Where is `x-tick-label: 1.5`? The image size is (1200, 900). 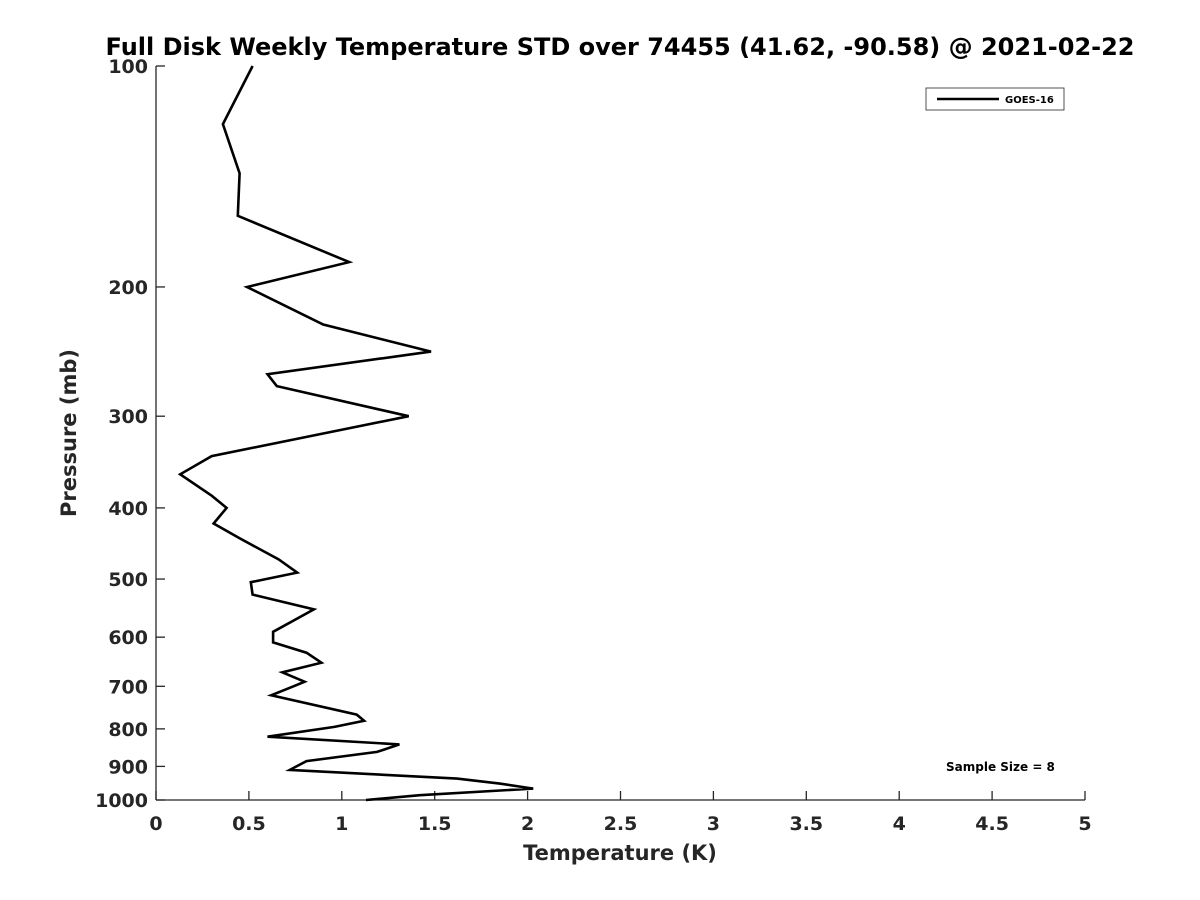
x-tick-label: 1.5 is located at coordinates (435, 824).